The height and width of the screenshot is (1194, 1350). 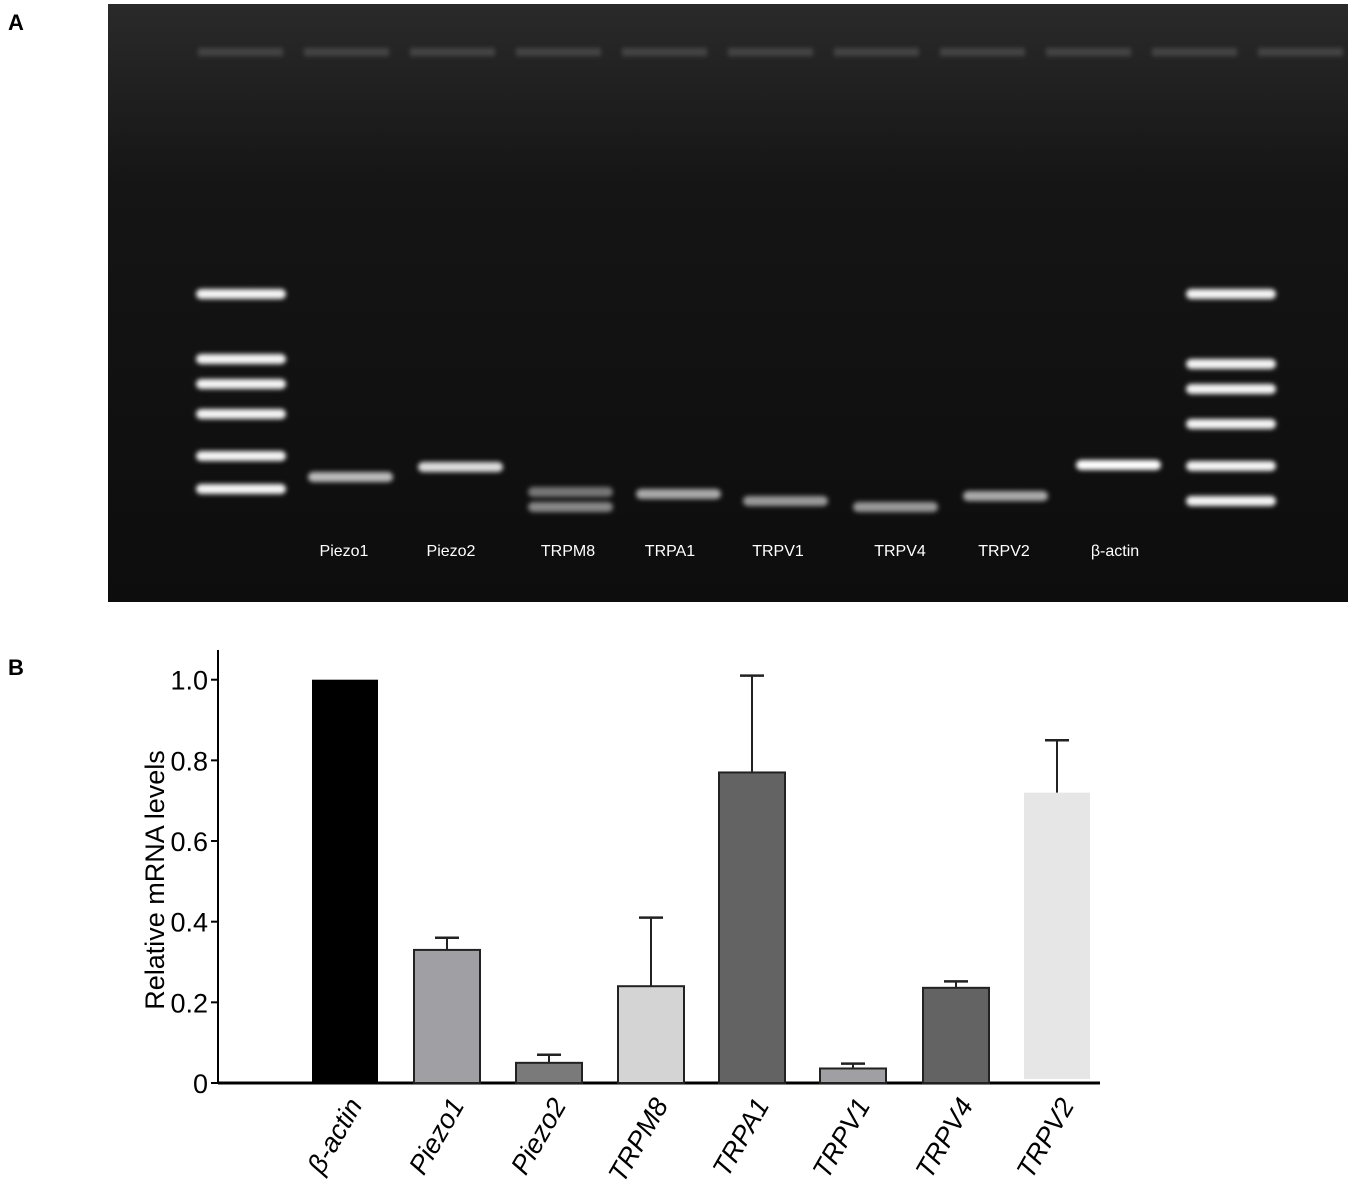 I want to click on lane-label: TRPA1, so click(x=670, y=551).